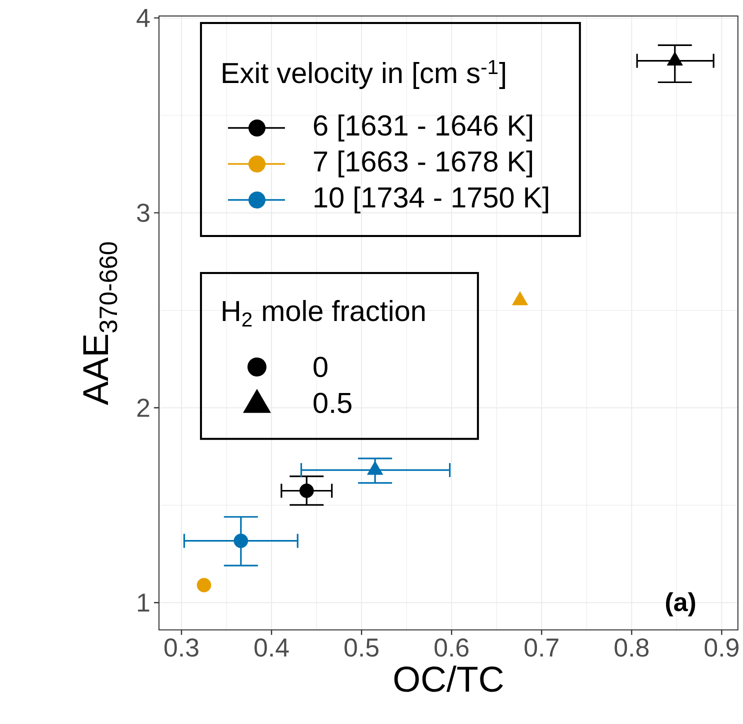  I want to click on y-tick-label: 3, so click(143, 213).